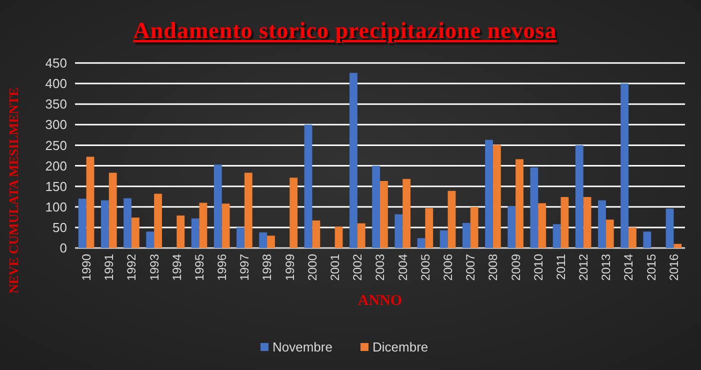 Image resolution: width=701 pixels, height=370 pixels. What do you see at coordinates (56, 186) in the screenshot?
I see `y-tick-label: 150` at bounding box center [56, 186].